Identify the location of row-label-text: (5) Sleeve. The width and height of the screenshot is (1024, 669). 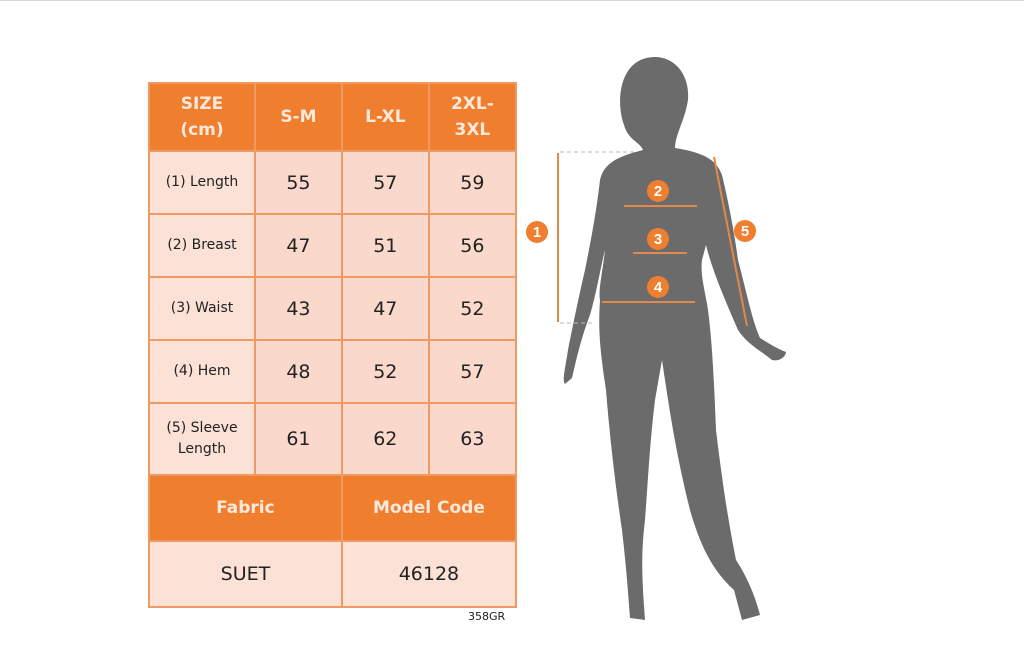
(202, 428).